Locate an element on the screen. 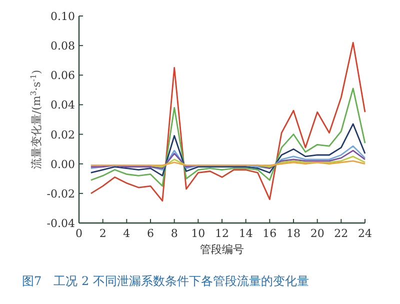 Image resolution: width=400 pixels, height=304 pixels. y-tick-label: 0.00 is located at coordinates (62, 164).